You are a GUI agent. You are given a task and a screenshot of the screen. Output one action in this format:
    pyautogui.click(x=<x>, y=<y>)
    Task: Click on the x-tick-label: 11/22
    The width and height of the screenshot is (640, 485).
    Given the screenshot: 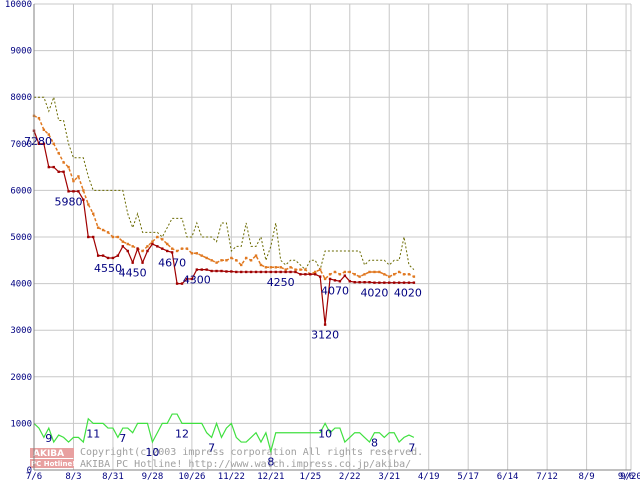 What is the action you would take?
    pyautogui.click(x=231, y=476)
    